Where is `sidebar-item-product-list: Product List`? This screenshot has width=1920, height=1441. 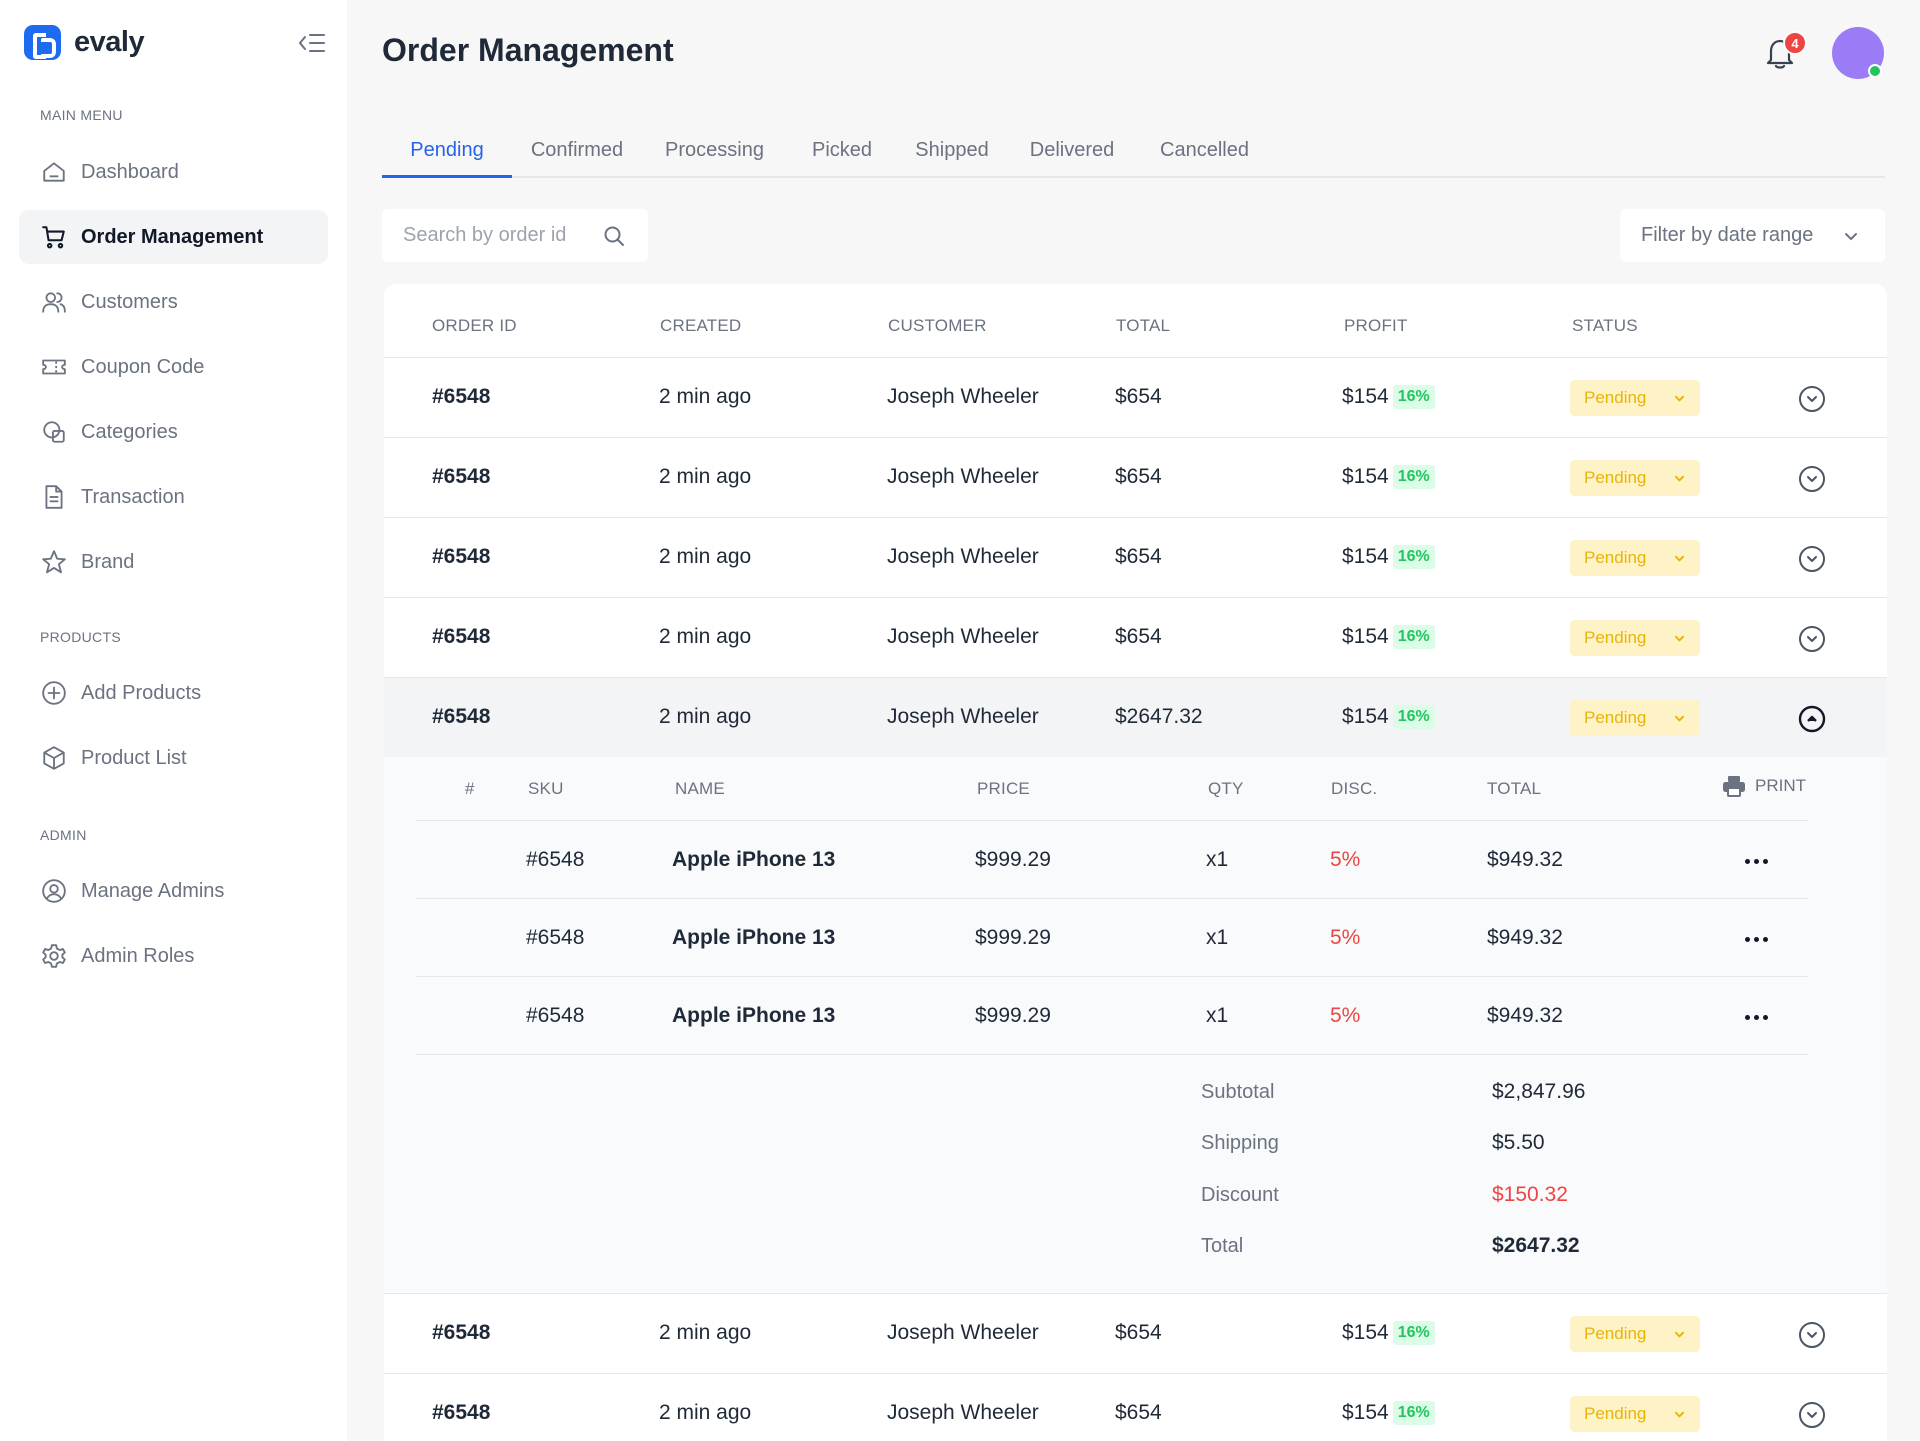
sidebar-item-product-list: Product List is located at coordinates (173, 758).